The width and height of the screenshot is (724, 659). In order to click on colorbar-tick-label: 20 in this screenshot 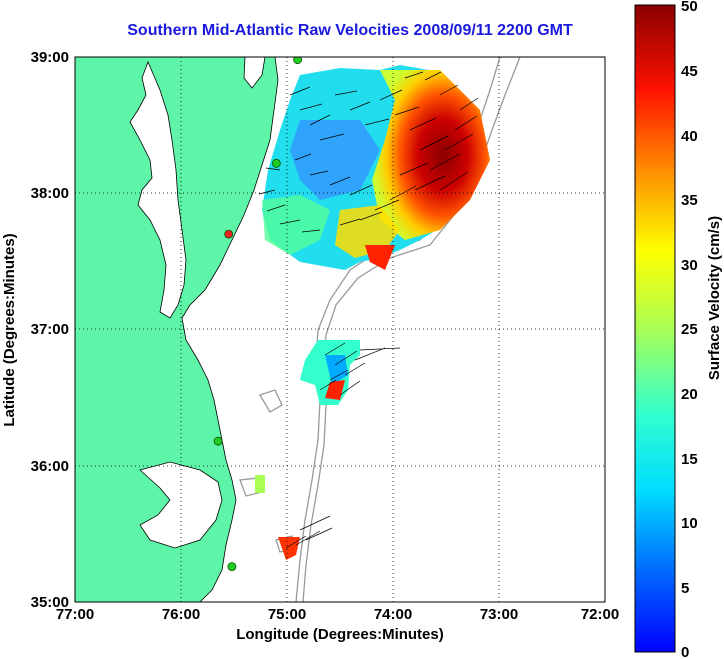, I will do `click(689, 394)`.